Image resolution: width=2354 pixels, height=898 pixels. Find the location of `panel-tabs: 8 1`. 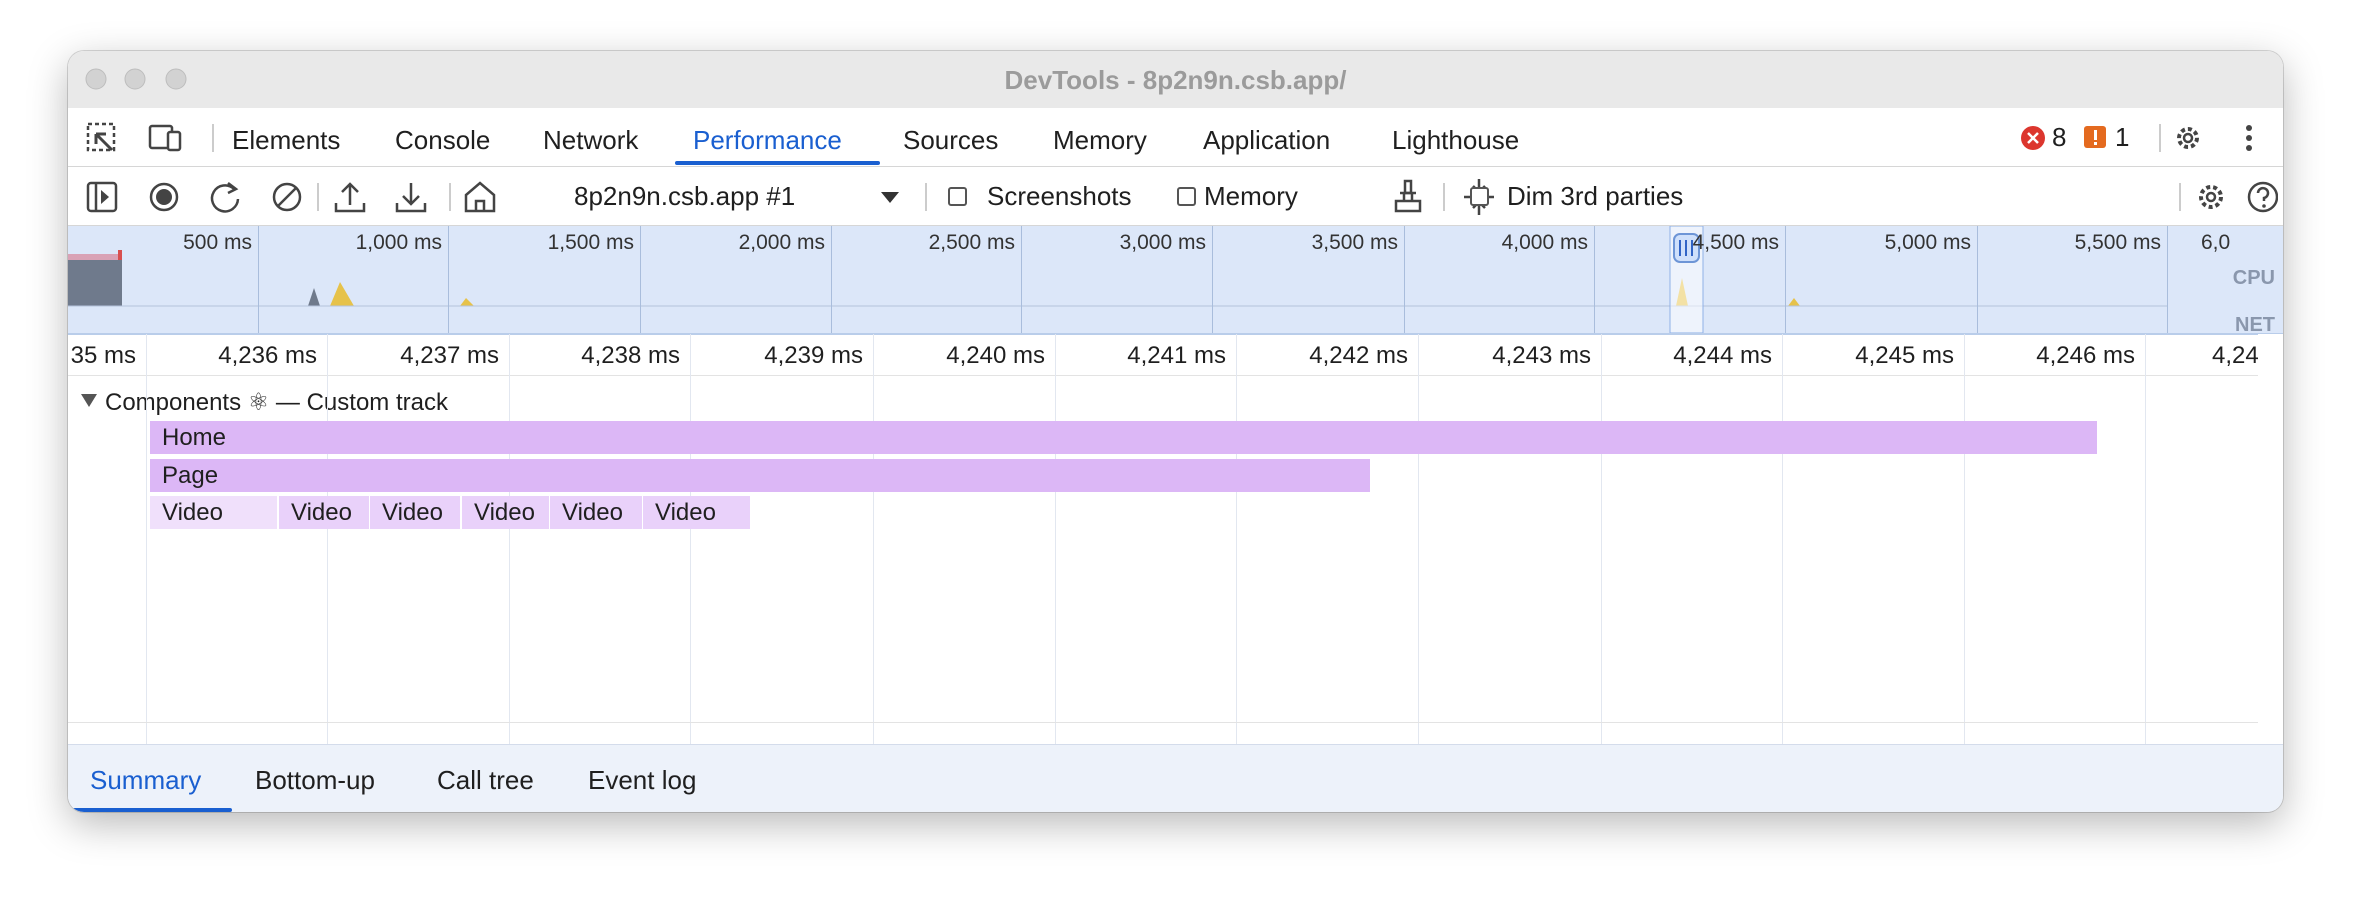

panel-tabs: 8 1 is located at coordinates (1175, 137).